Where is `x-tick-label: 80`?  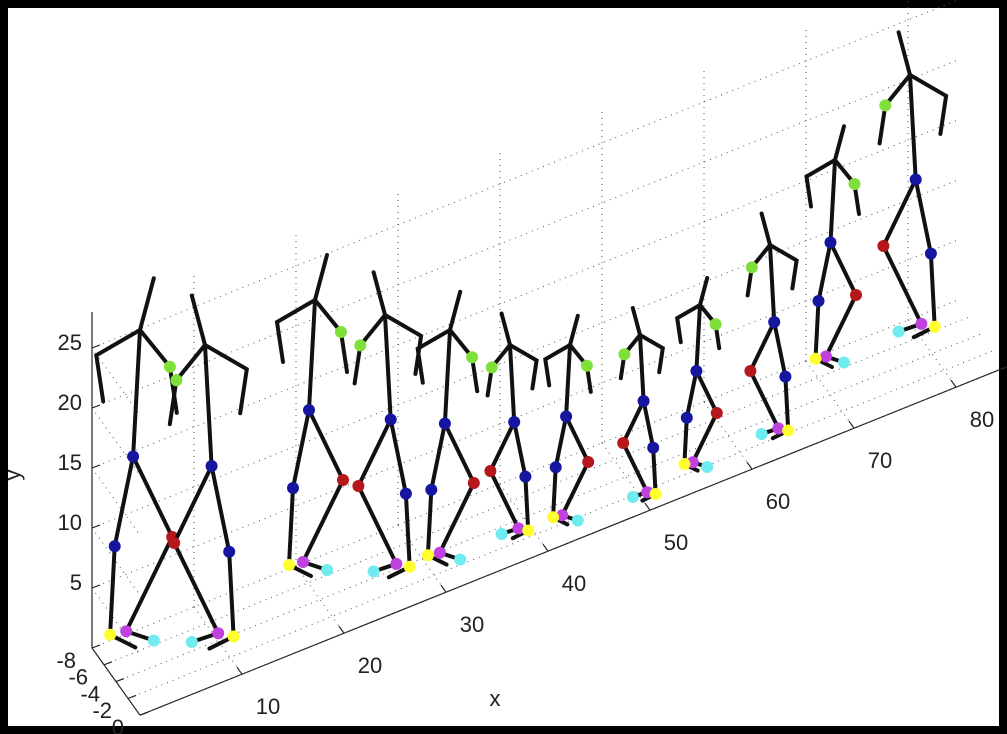 x-tick-label: 80 is located at coordinates (982, 419).